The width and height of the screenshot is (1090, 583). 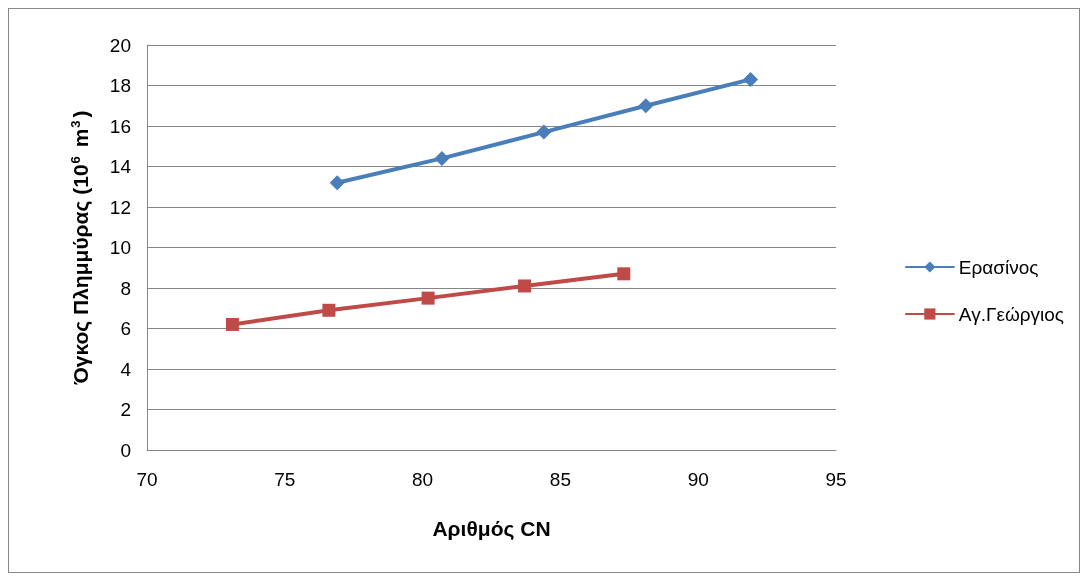 What do you see at coordinates (285, 479) in the screenshot?
I see `x-tick-label: 75` at bounding box center [285, 479].